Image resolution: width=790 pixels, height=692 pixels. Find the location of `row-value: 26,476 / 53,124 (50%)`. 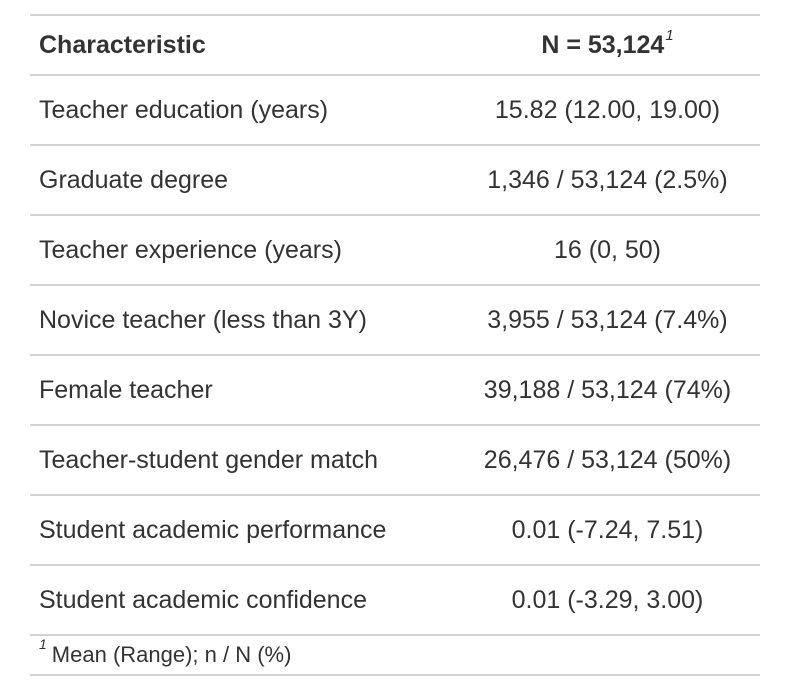

row-value: 26,476 / 53,124 (50%) is located at coordinates (607, 460).